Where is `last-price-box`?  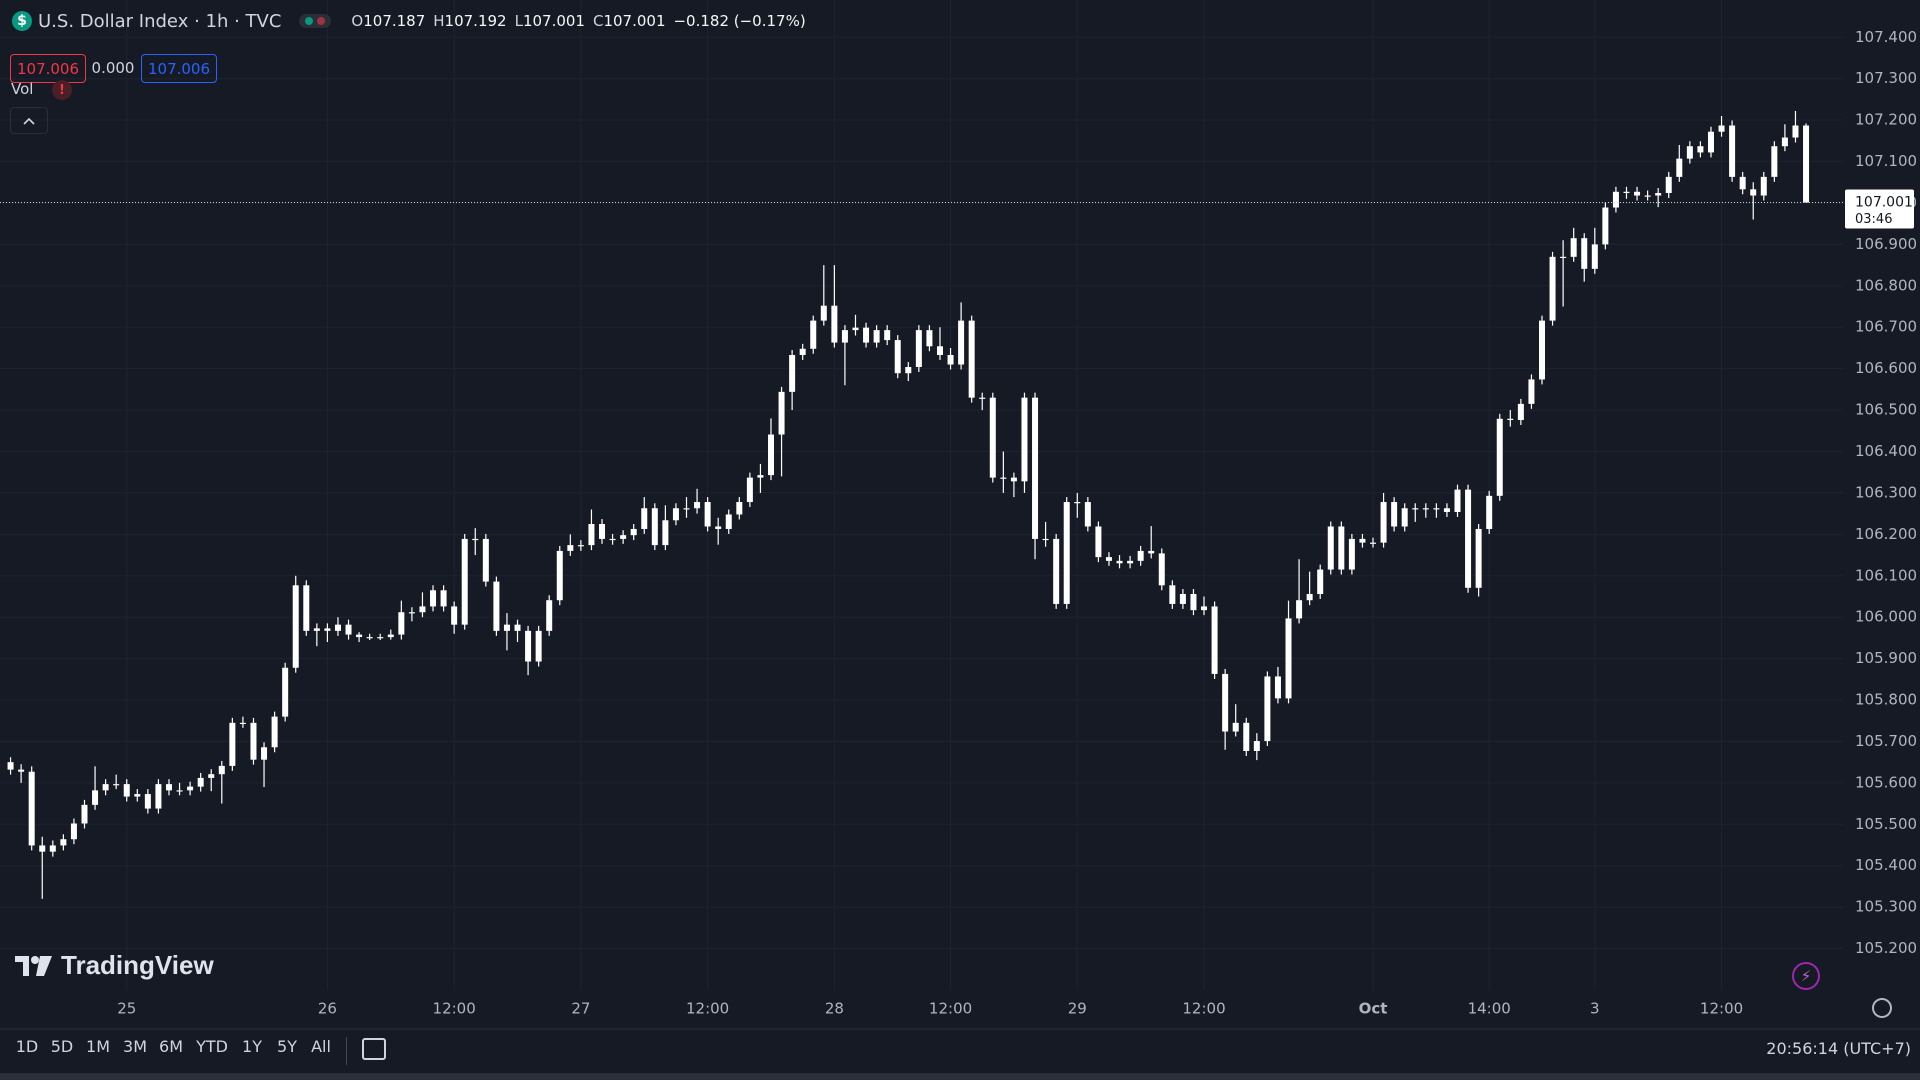 last-price-box is located at coordinates (1879, 209).